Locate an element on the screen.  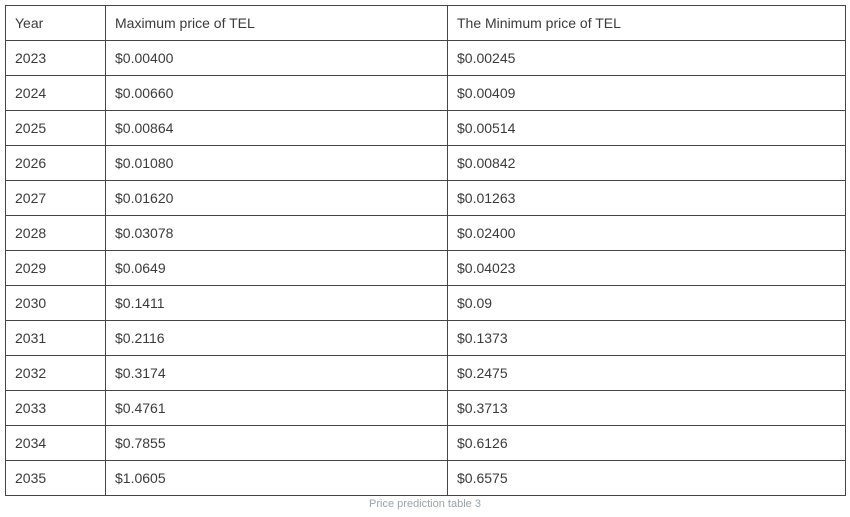
min-price-cell: $0.00409 is located at coordinates (646, 93).